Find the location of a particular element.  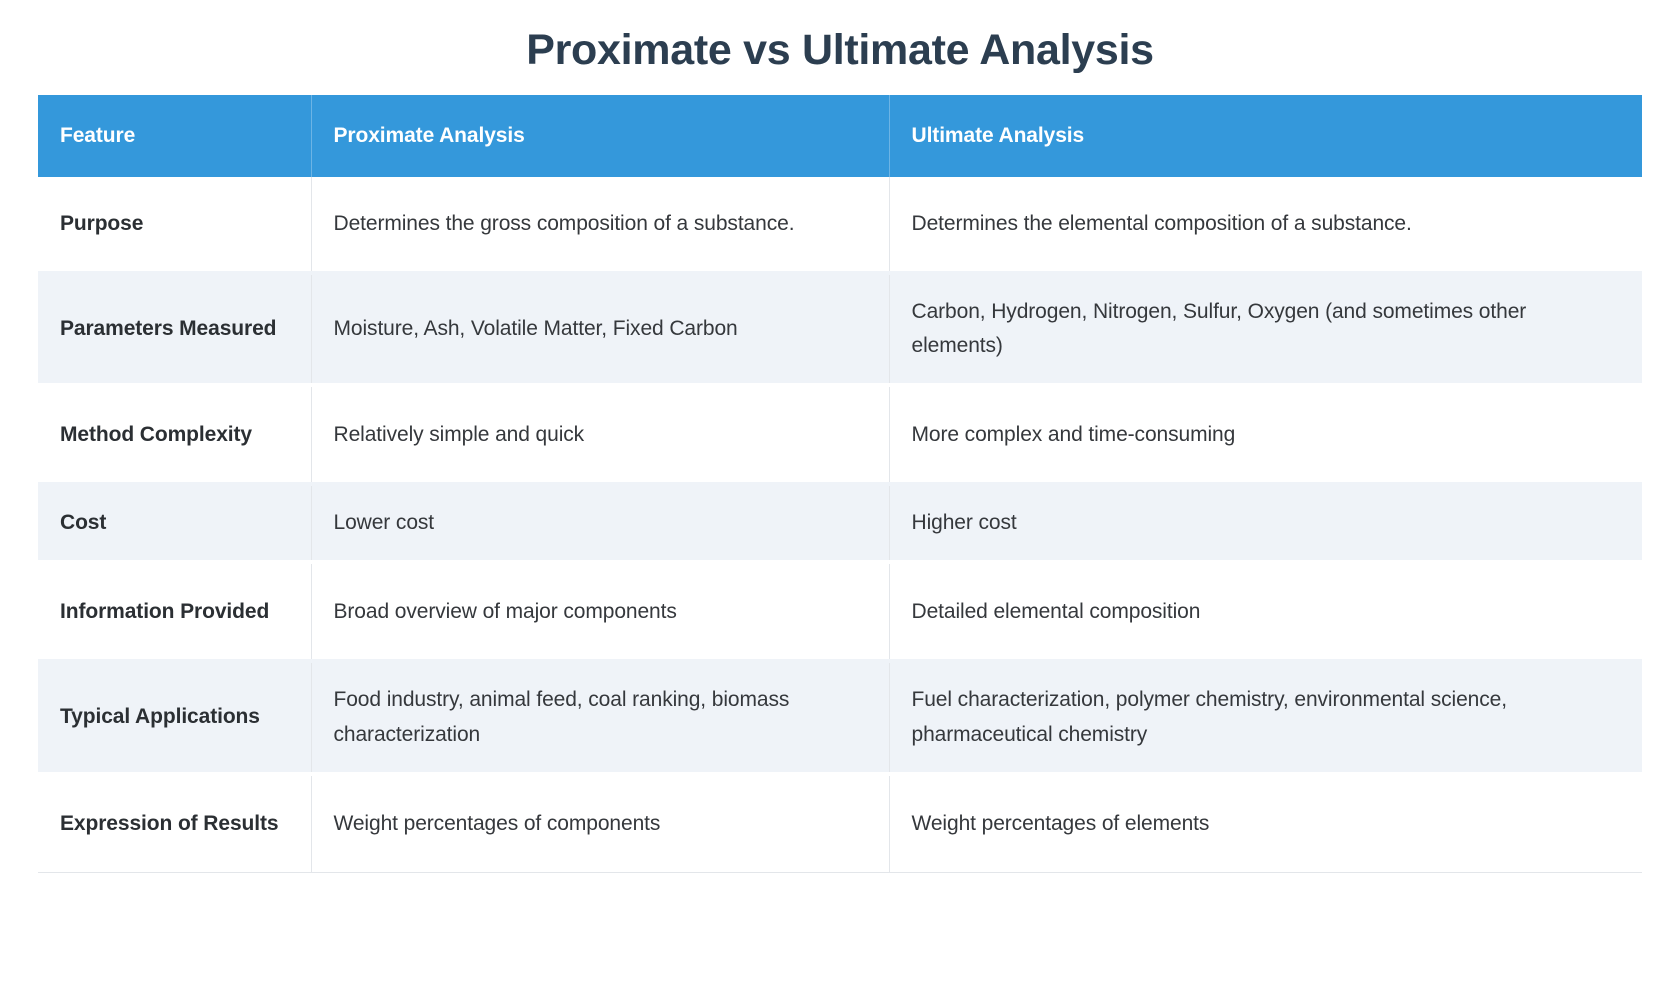

table-row: Cost Lower cost Higher cost is located at coordinates (840, 524).